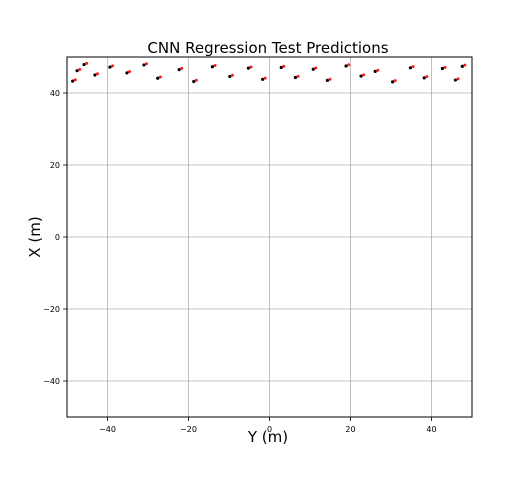 This screenshot has height=478, width=525. What do you see at coordinates (267, 48) in the screenshot?
I see `chart-title: CNN Regression Test Predictions` at bounding box center [267, 48].